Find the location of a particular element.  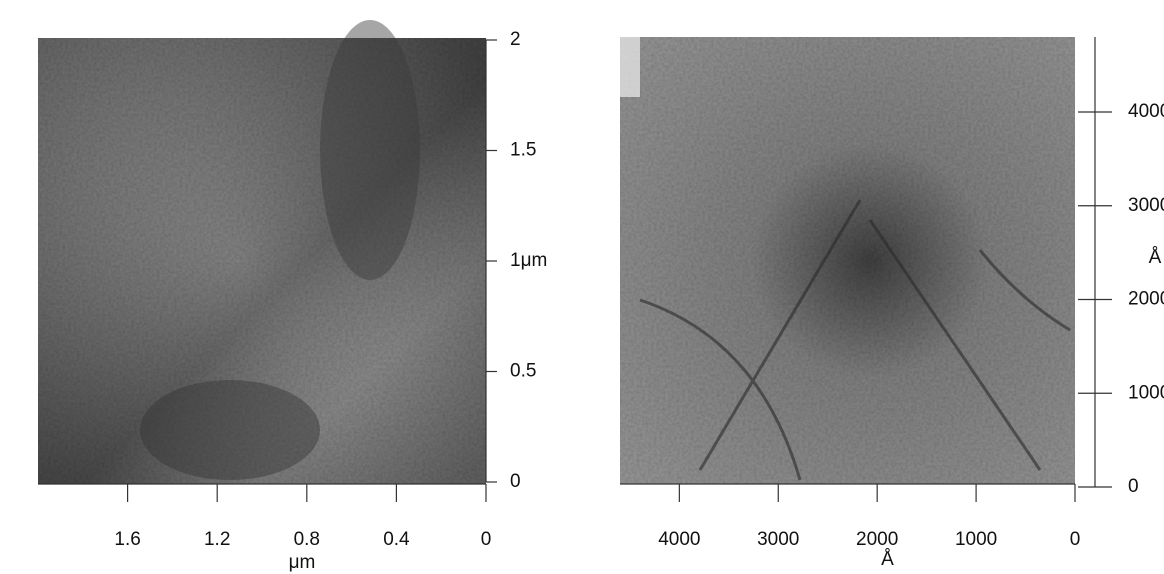

x-tick-label: 2000 is located at coordinates (877, 539).